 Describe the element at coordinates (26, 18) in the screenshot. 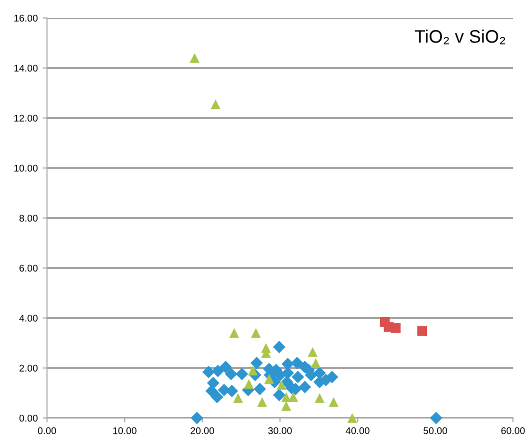

I see `y-tick-label: 16.00` at that location.